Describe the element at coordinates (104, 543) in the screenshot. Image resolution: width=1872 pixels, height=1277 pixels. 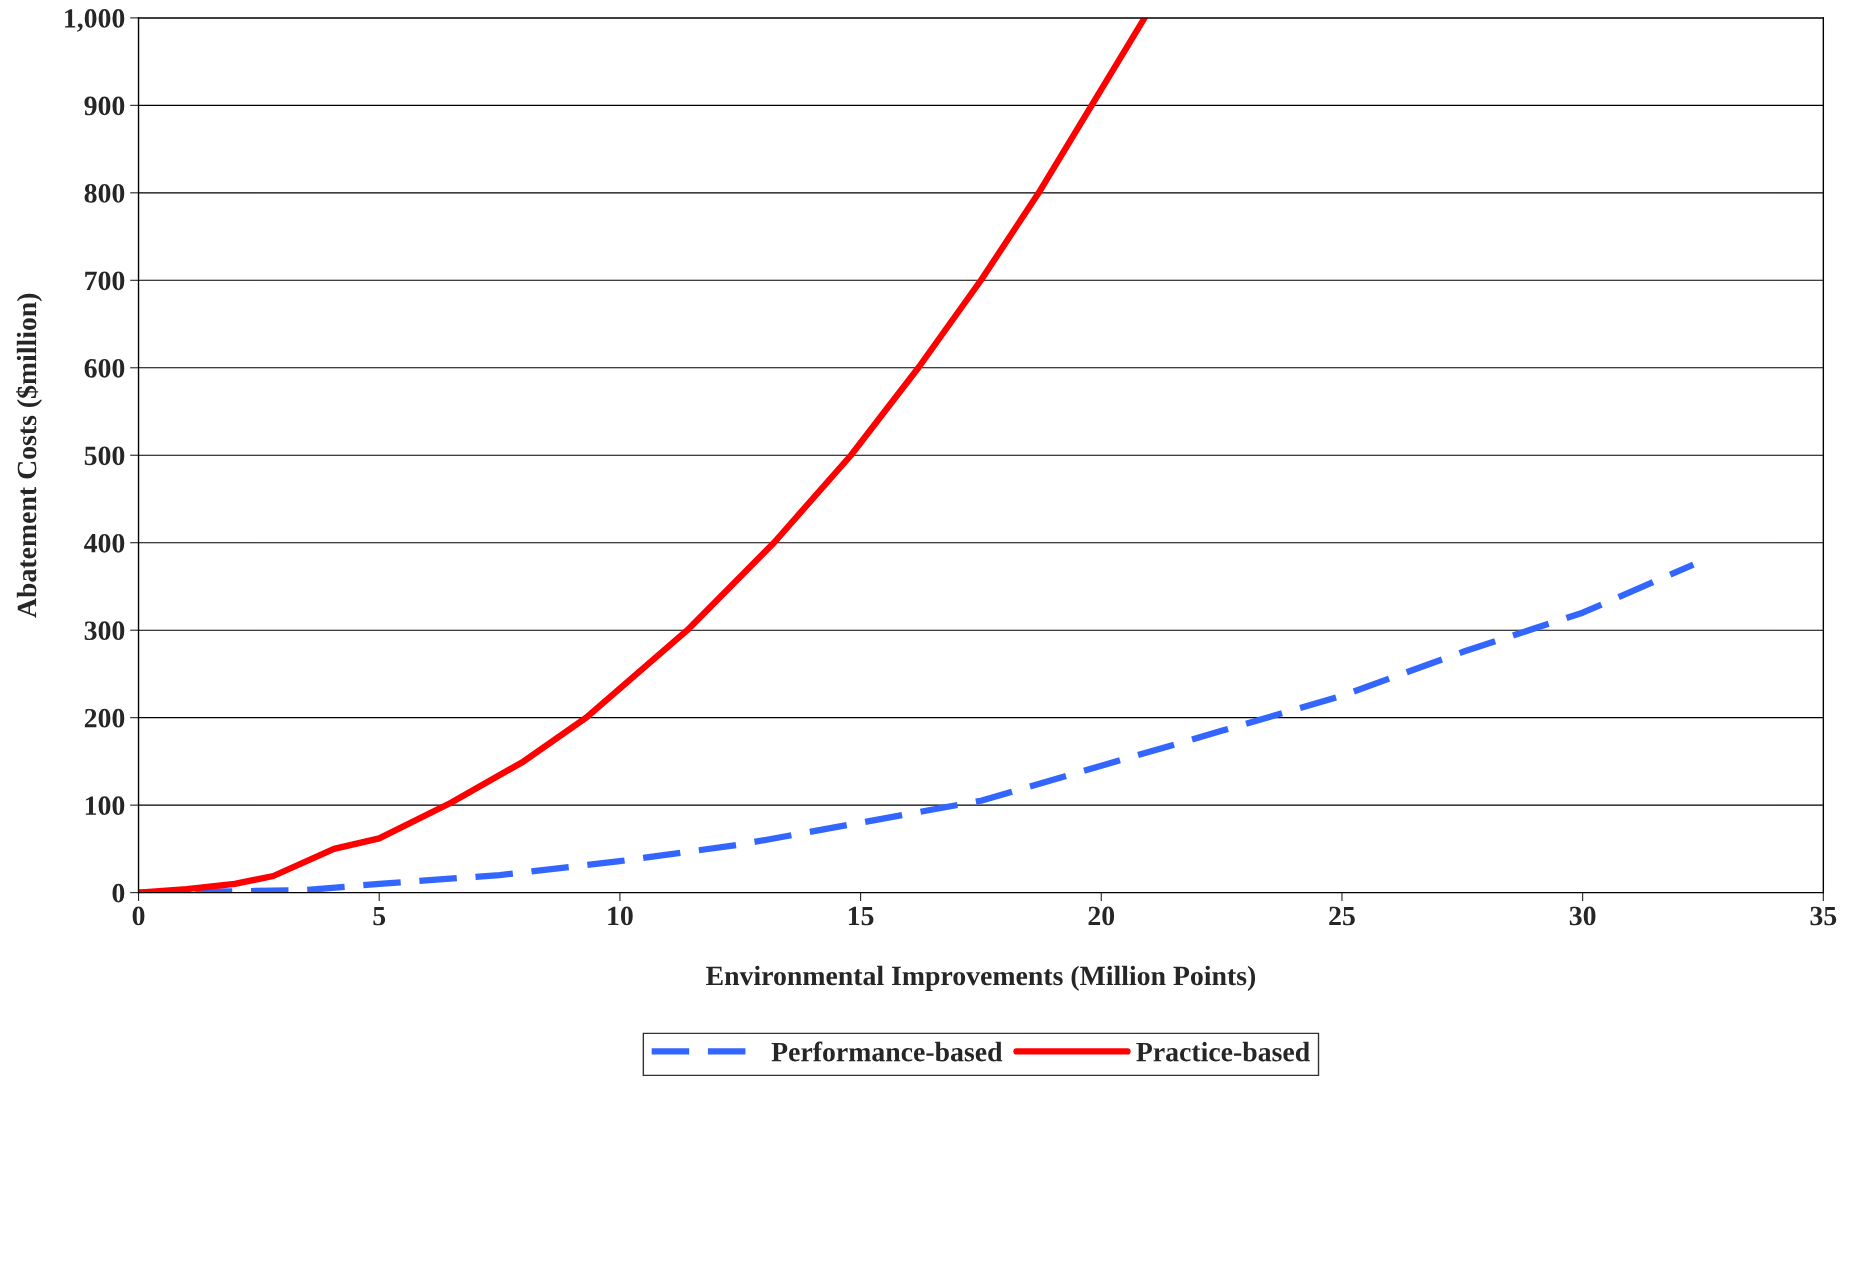
I see `y-tick-label: 400` at that location.